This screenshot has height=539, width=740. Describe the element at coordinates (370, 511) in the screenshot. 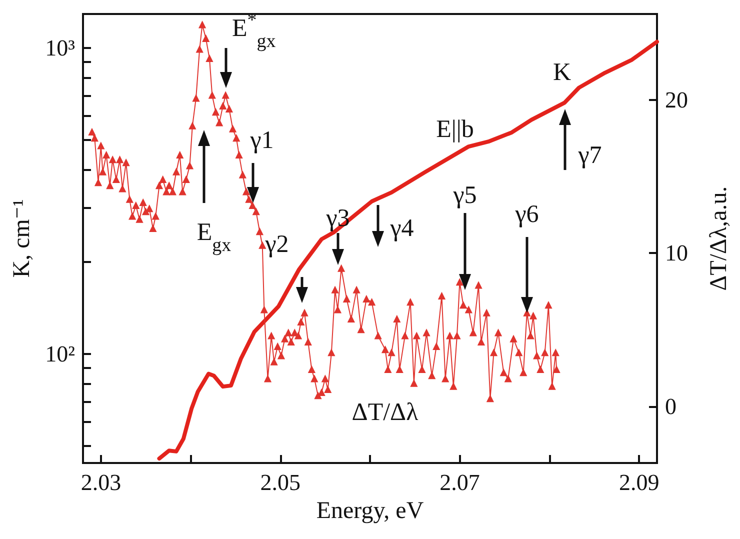

I see `x-axis-title: Energy, eV` at that location.